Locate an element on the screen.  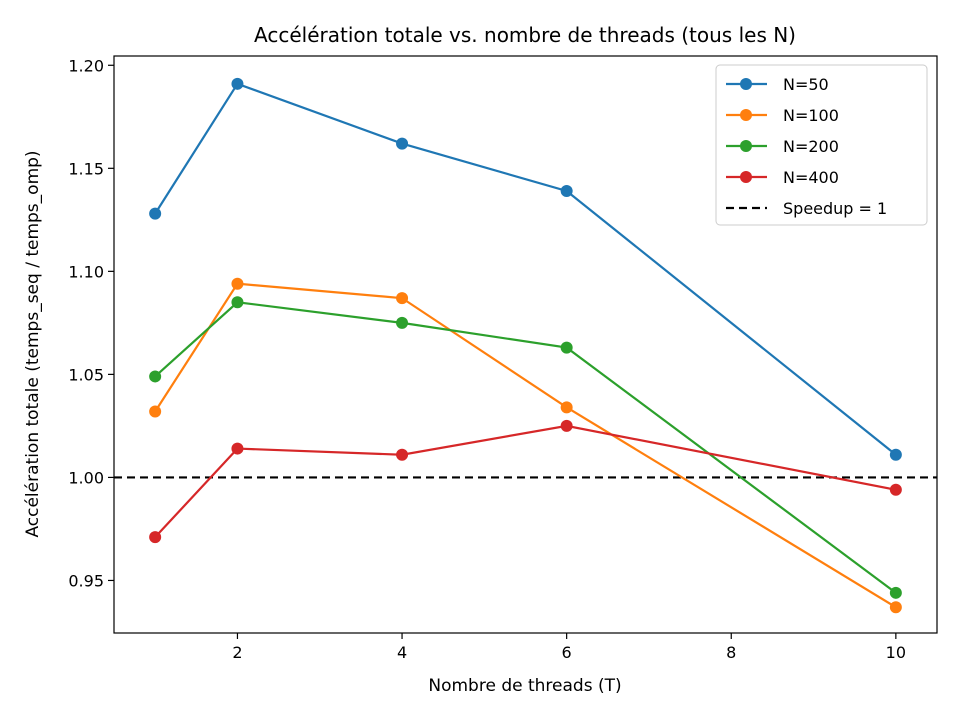
y-tick-label: 1.00 is located at coordinates (86, 477).